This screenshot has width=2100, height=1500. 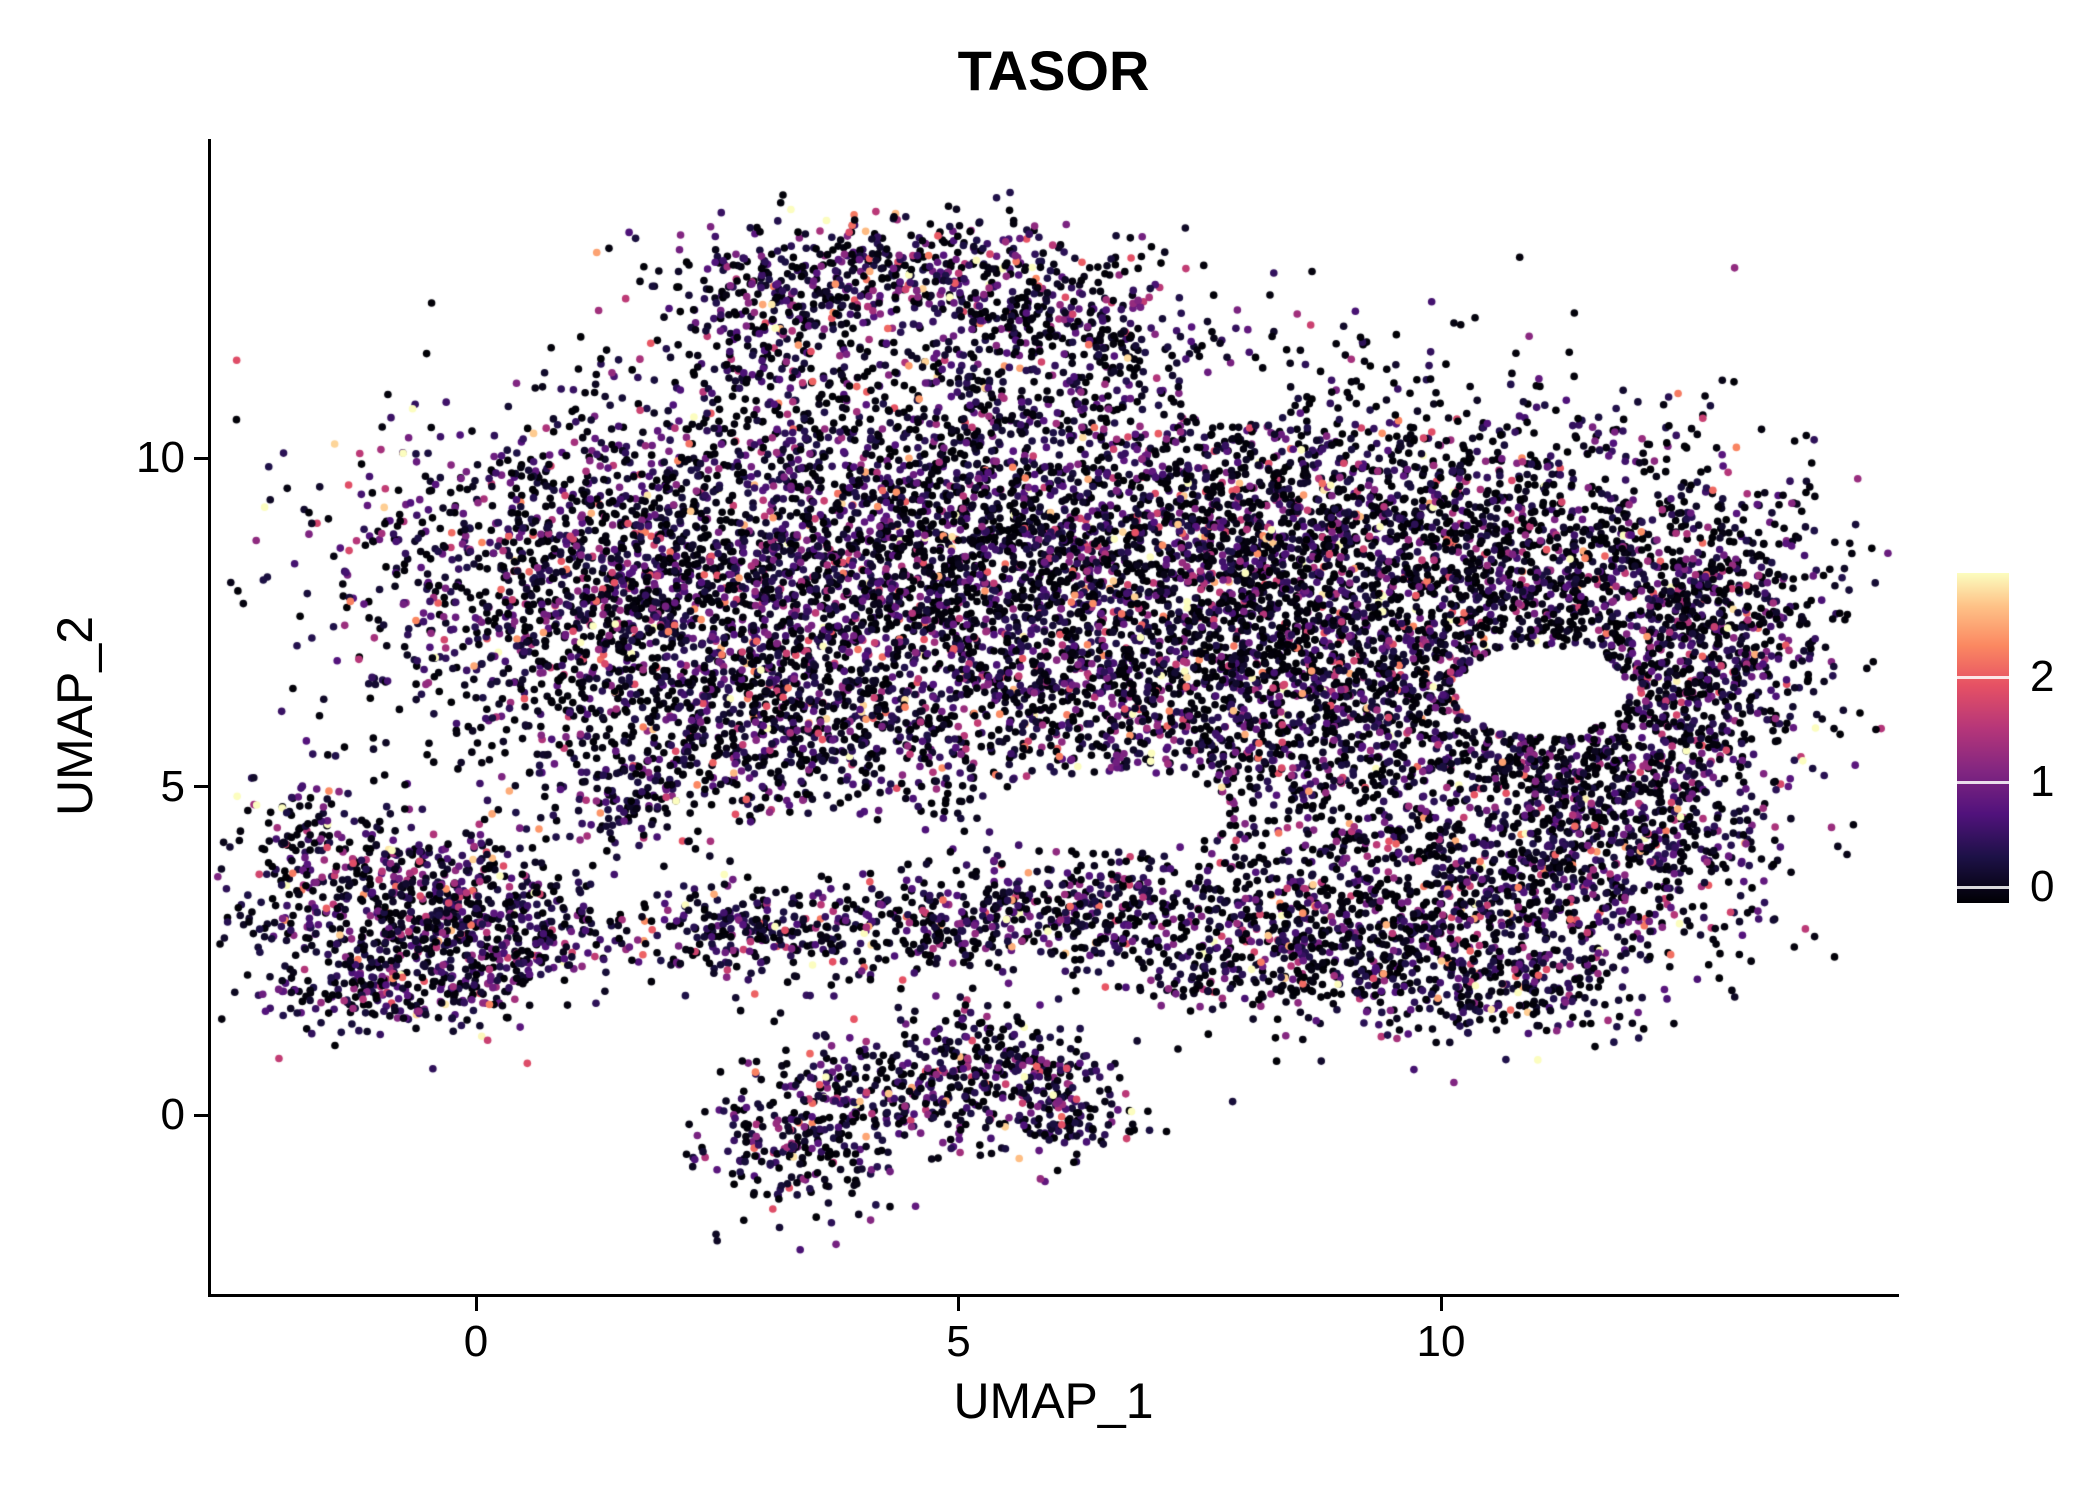 What do you see at coordinates (2042, 886) in the screenshot?
I see `legend-tick-label: 0` at bounding box center [2042, 886].